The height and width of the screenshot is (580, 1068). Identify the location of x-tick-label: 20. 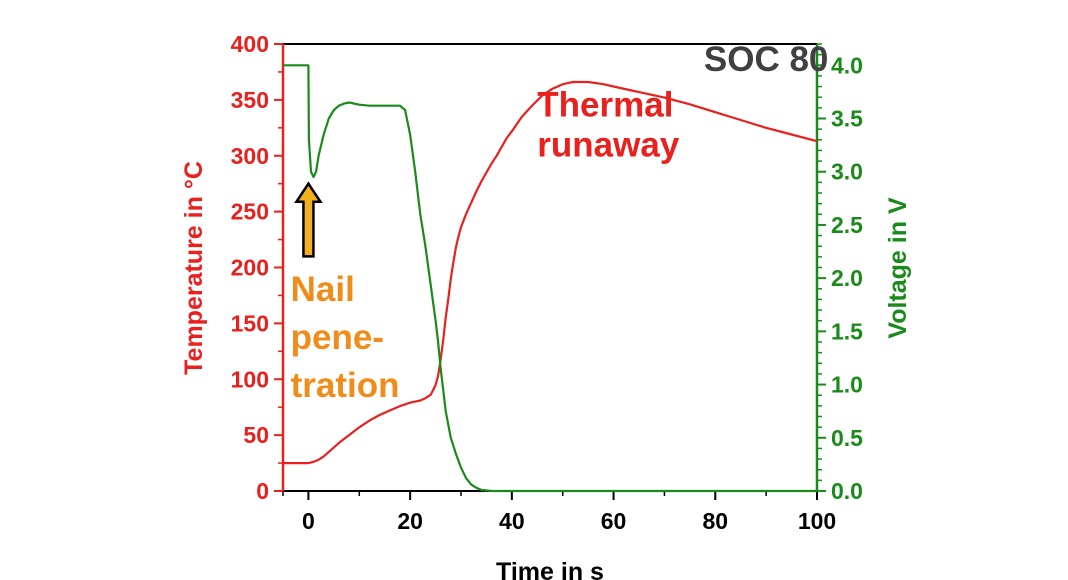
(410, 521).